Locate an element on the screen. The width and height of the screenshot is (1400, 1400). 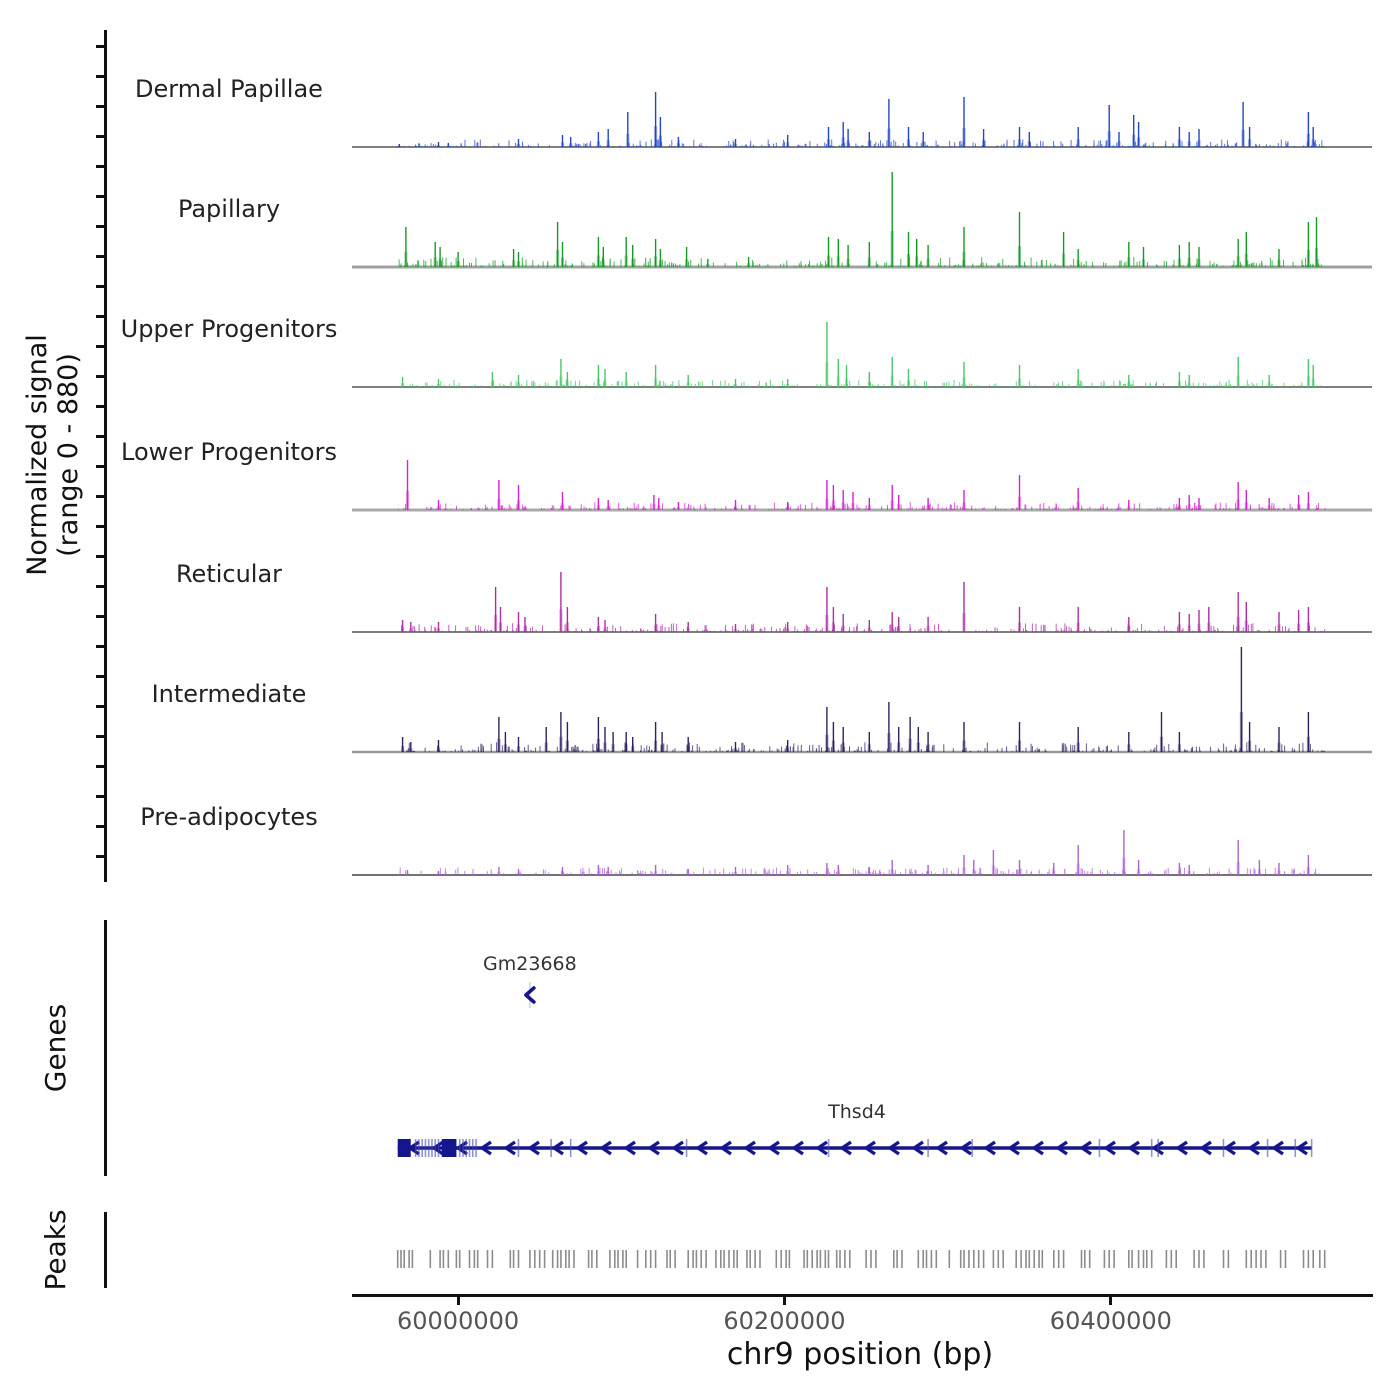
x-axis-tick-label: 60400000 is located at coordinates (1110, 1321).